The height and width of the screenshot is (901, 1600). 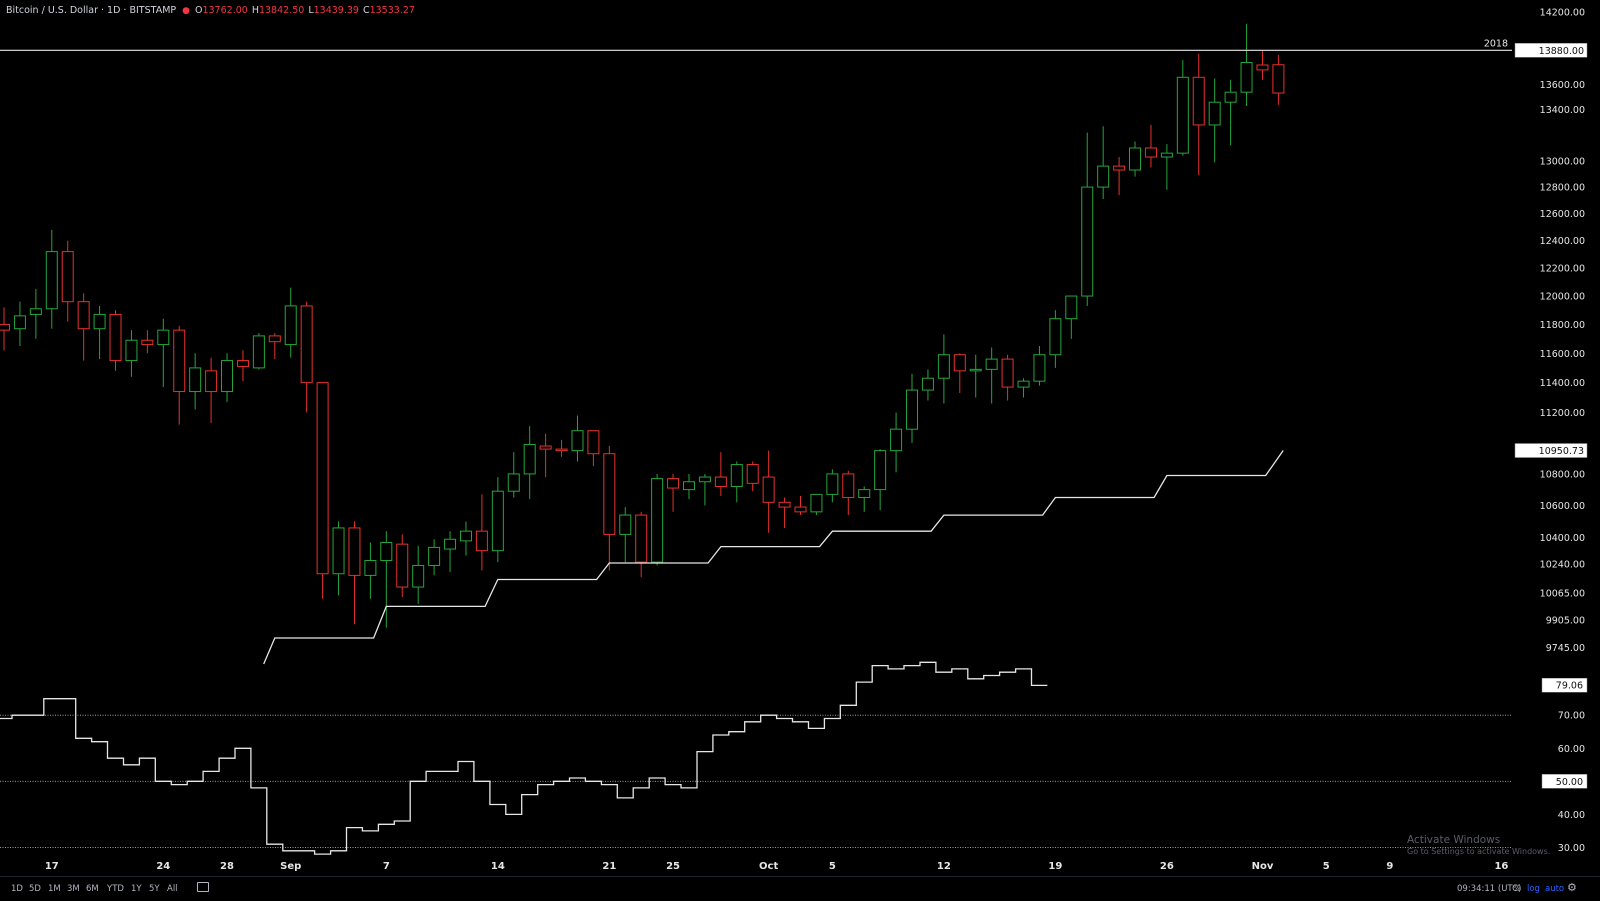 What do you see at coordinates (1517, 889) in the screenshot?
I see `percent-scale-toggle: %` at bounding box center [1517, 889].